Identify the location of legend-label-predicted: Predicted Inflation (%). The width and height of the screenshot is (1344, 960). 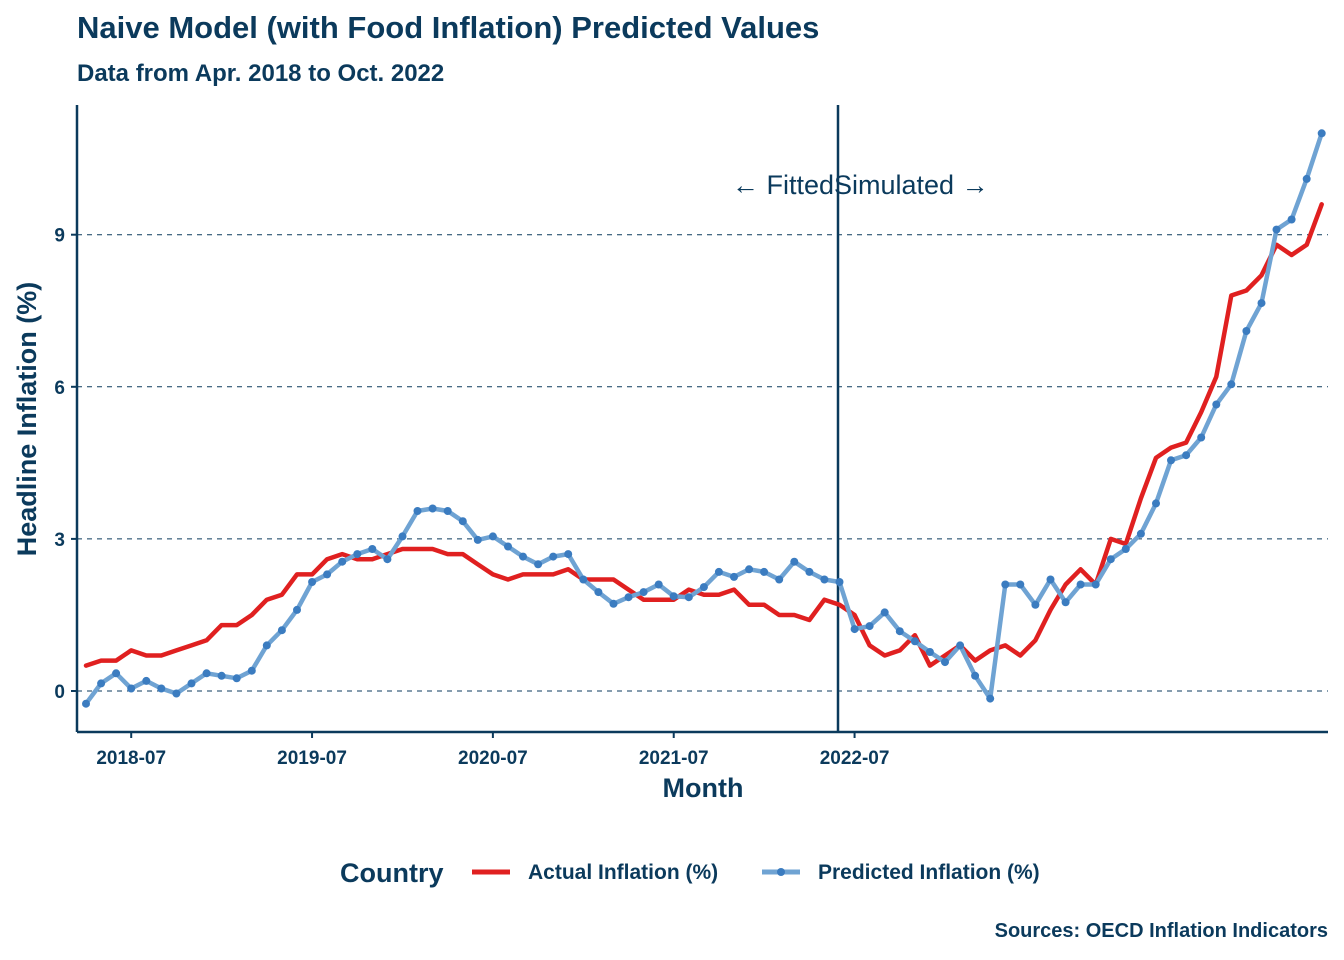
(929, 872).